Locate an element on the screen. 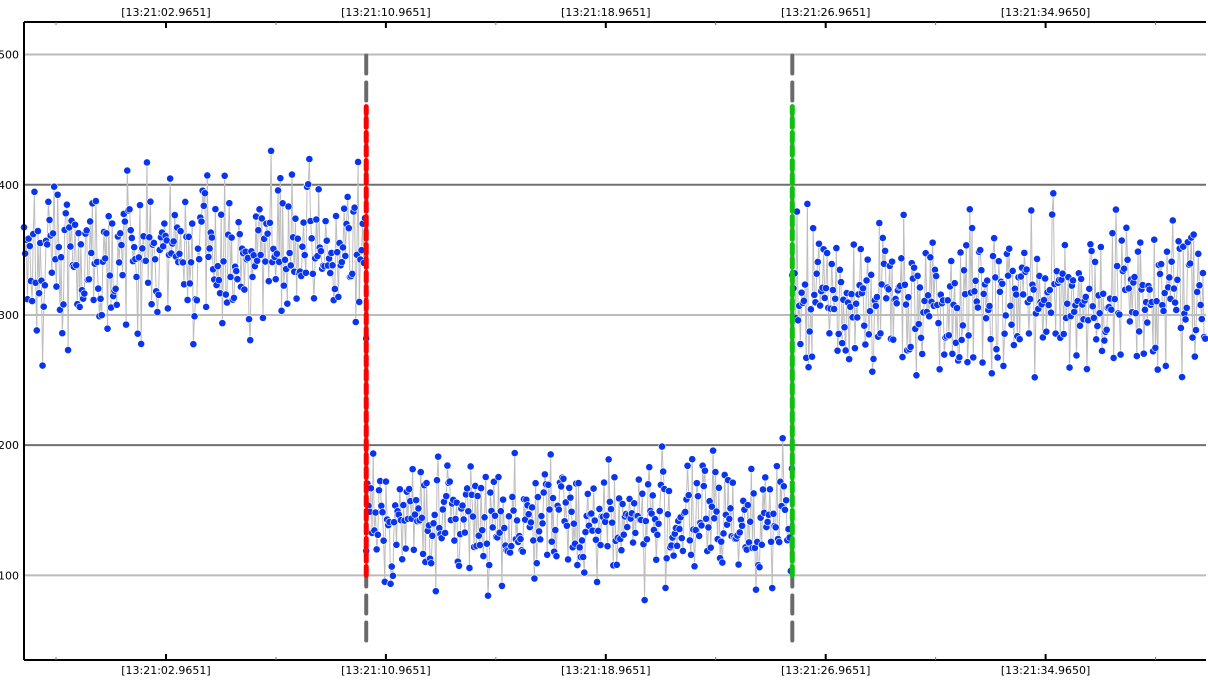 The height and width of the screenshot is (682, 1208). x-tick-label-bottom: [13:21:02.9651] is located at coordinates (165, 670).